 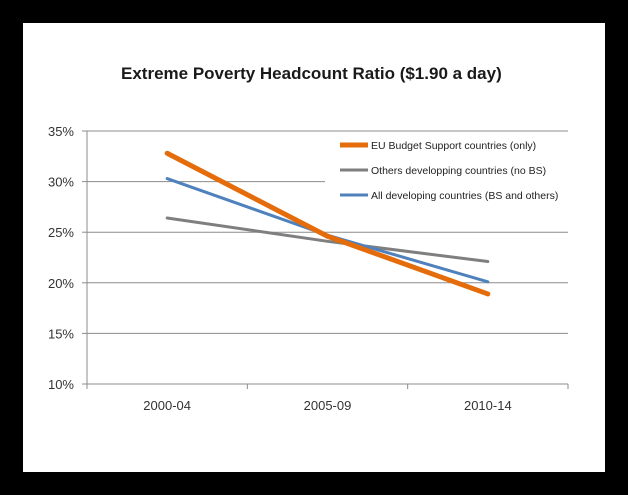 What do you see at coordinates (61, 384) in the screenshot?
I see `y-tick-label: 10%` at bounding box center [61, 384].